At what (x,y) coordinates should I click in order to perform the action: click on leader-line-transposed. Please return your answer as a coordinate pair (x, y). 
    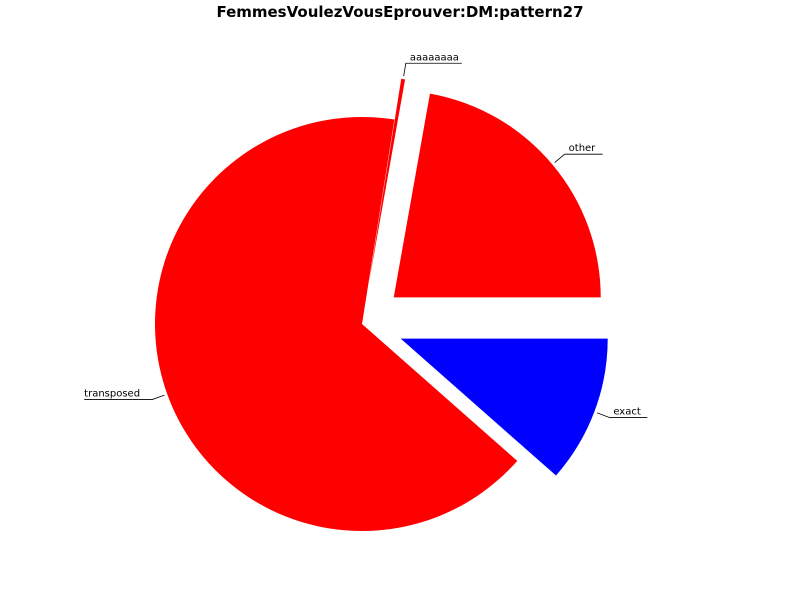
    Looking at the image, I should click on (124, 397).